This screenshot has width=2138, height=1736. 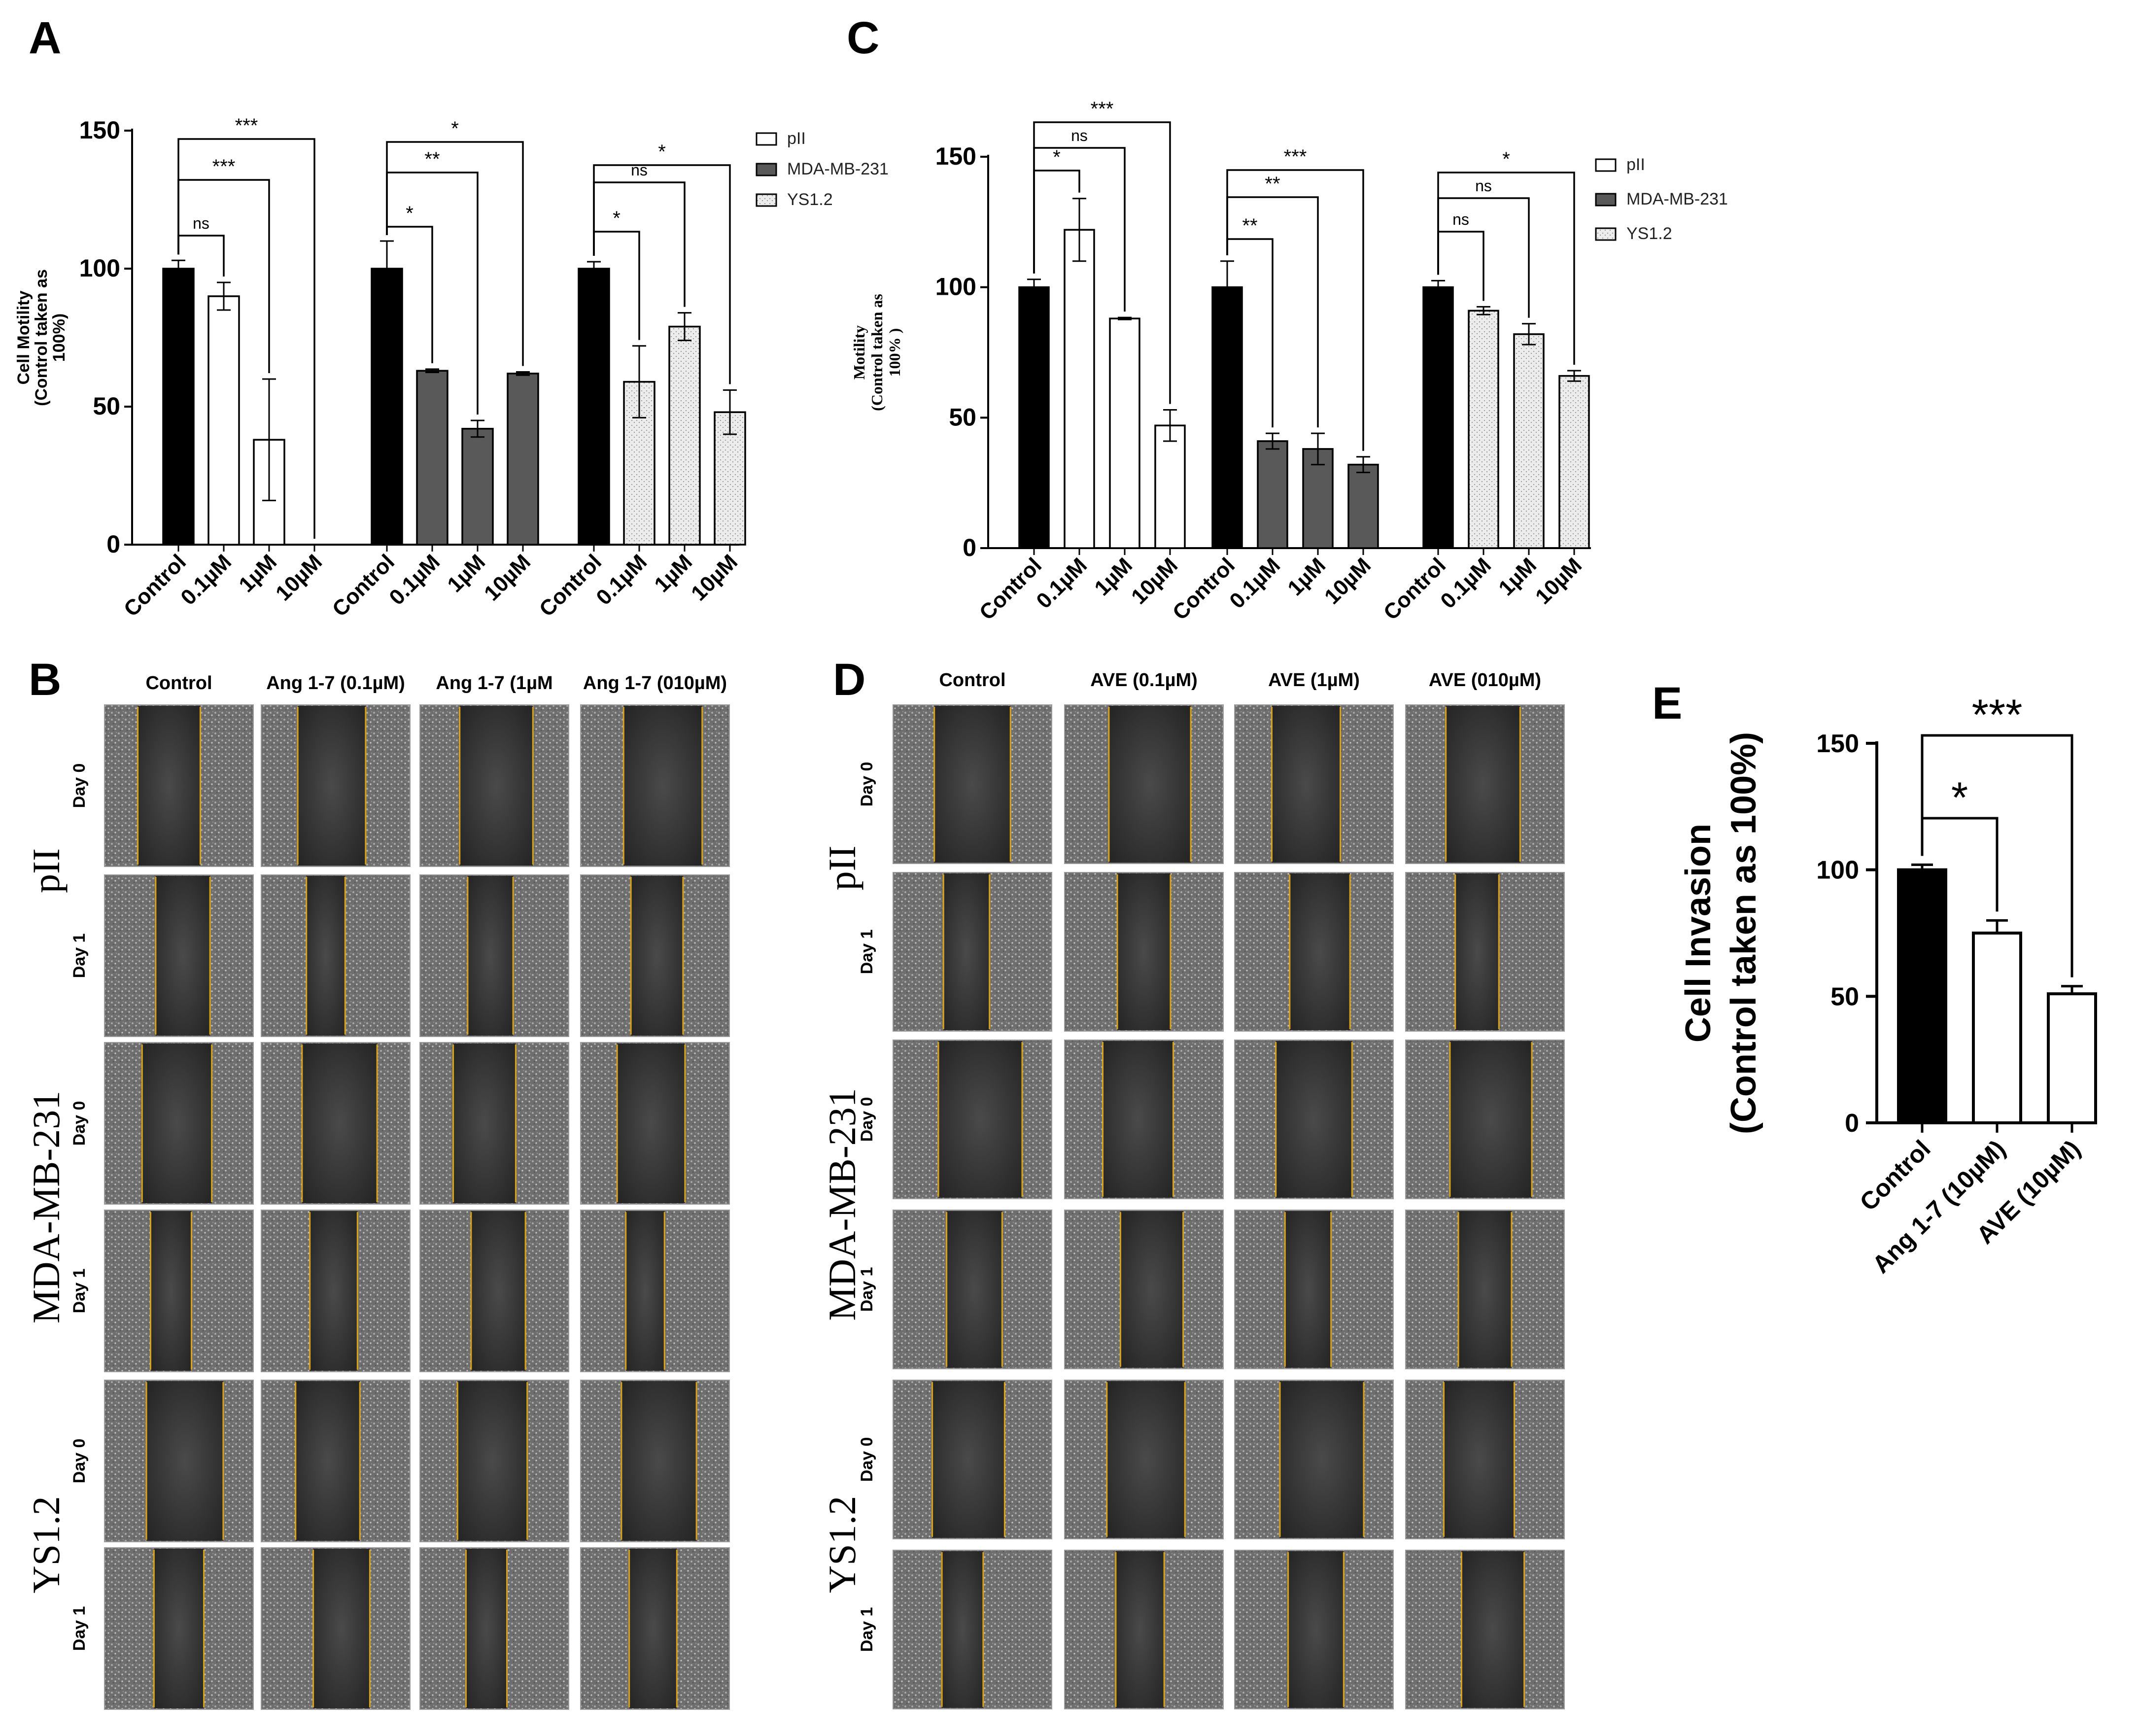 I want to click on y-axis-label-line: (Control taken as, so click(x=877, y=352).